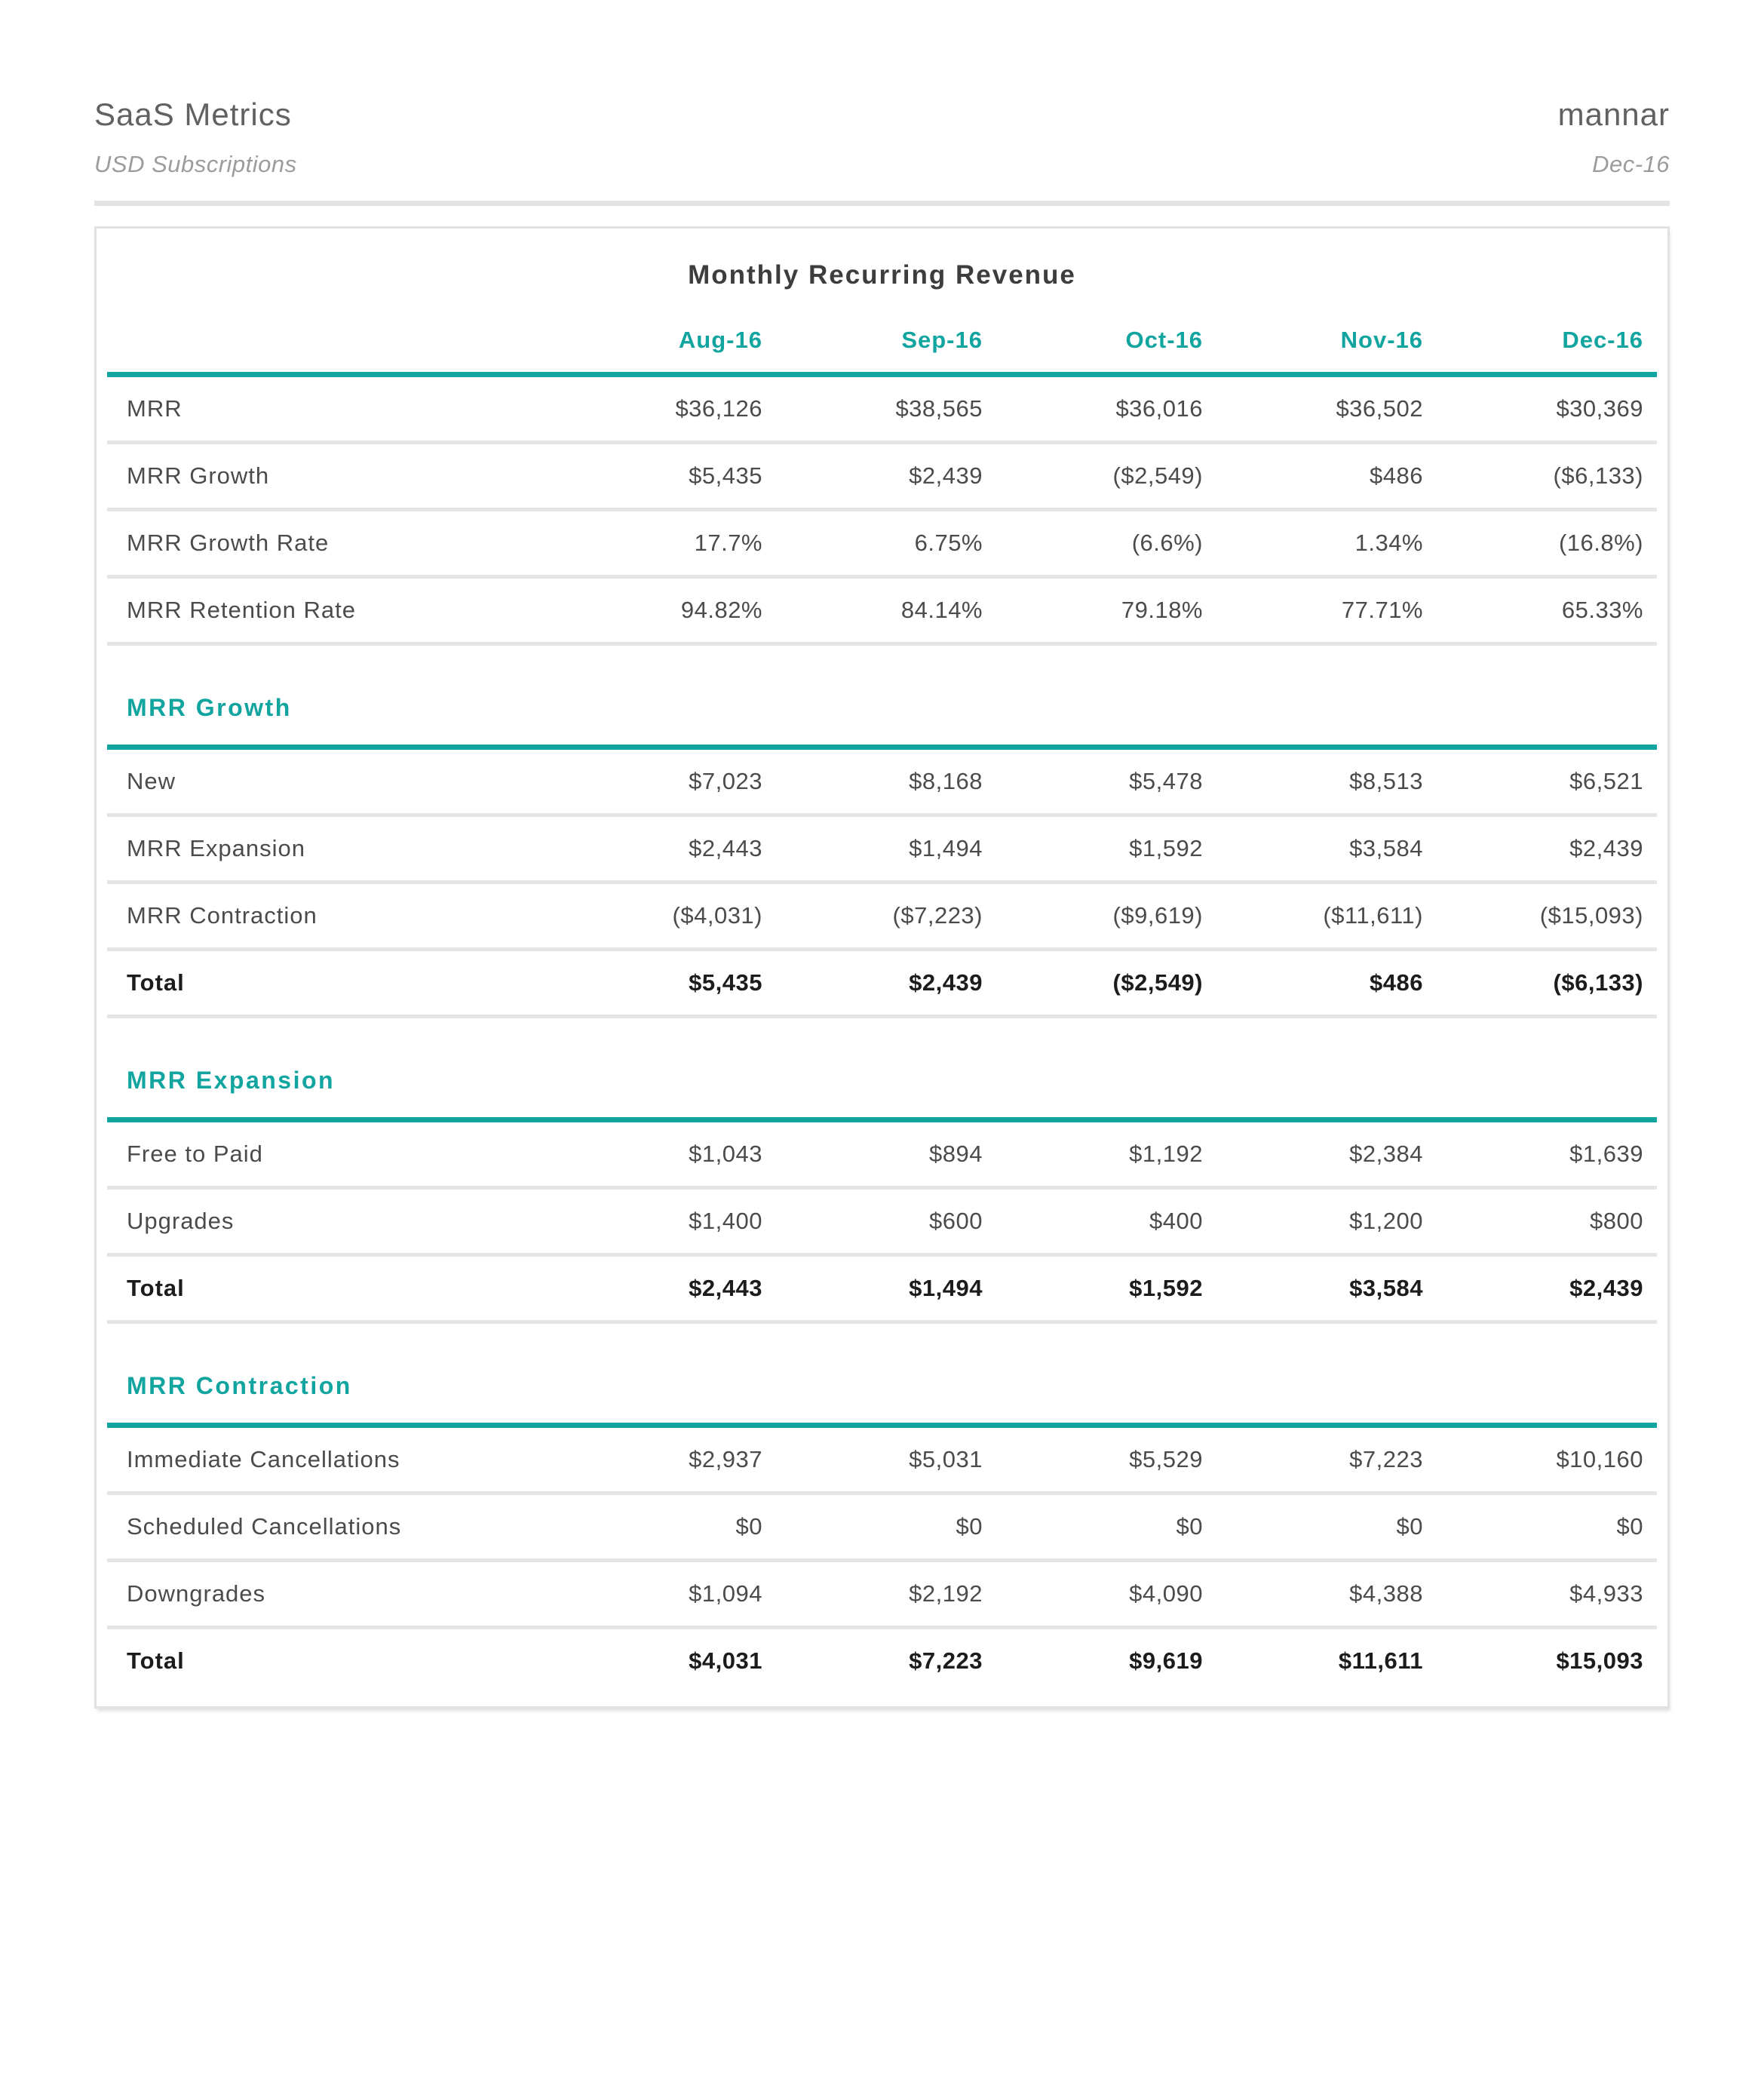 The height and width of the screenshot is (2097, 1764). What do you see at coordinates (886, 1154) in the screenshot?
I see `cell-value: $894` at bounding box center [886, 1154].